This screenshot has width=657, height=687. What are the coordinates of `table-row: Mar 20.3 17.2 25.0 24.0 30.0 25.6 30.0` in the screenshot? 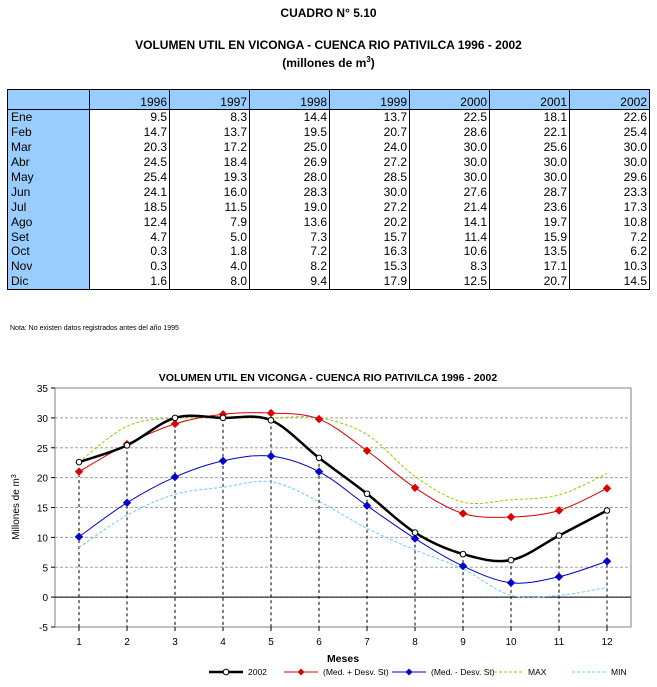 It's located at (328, 147).